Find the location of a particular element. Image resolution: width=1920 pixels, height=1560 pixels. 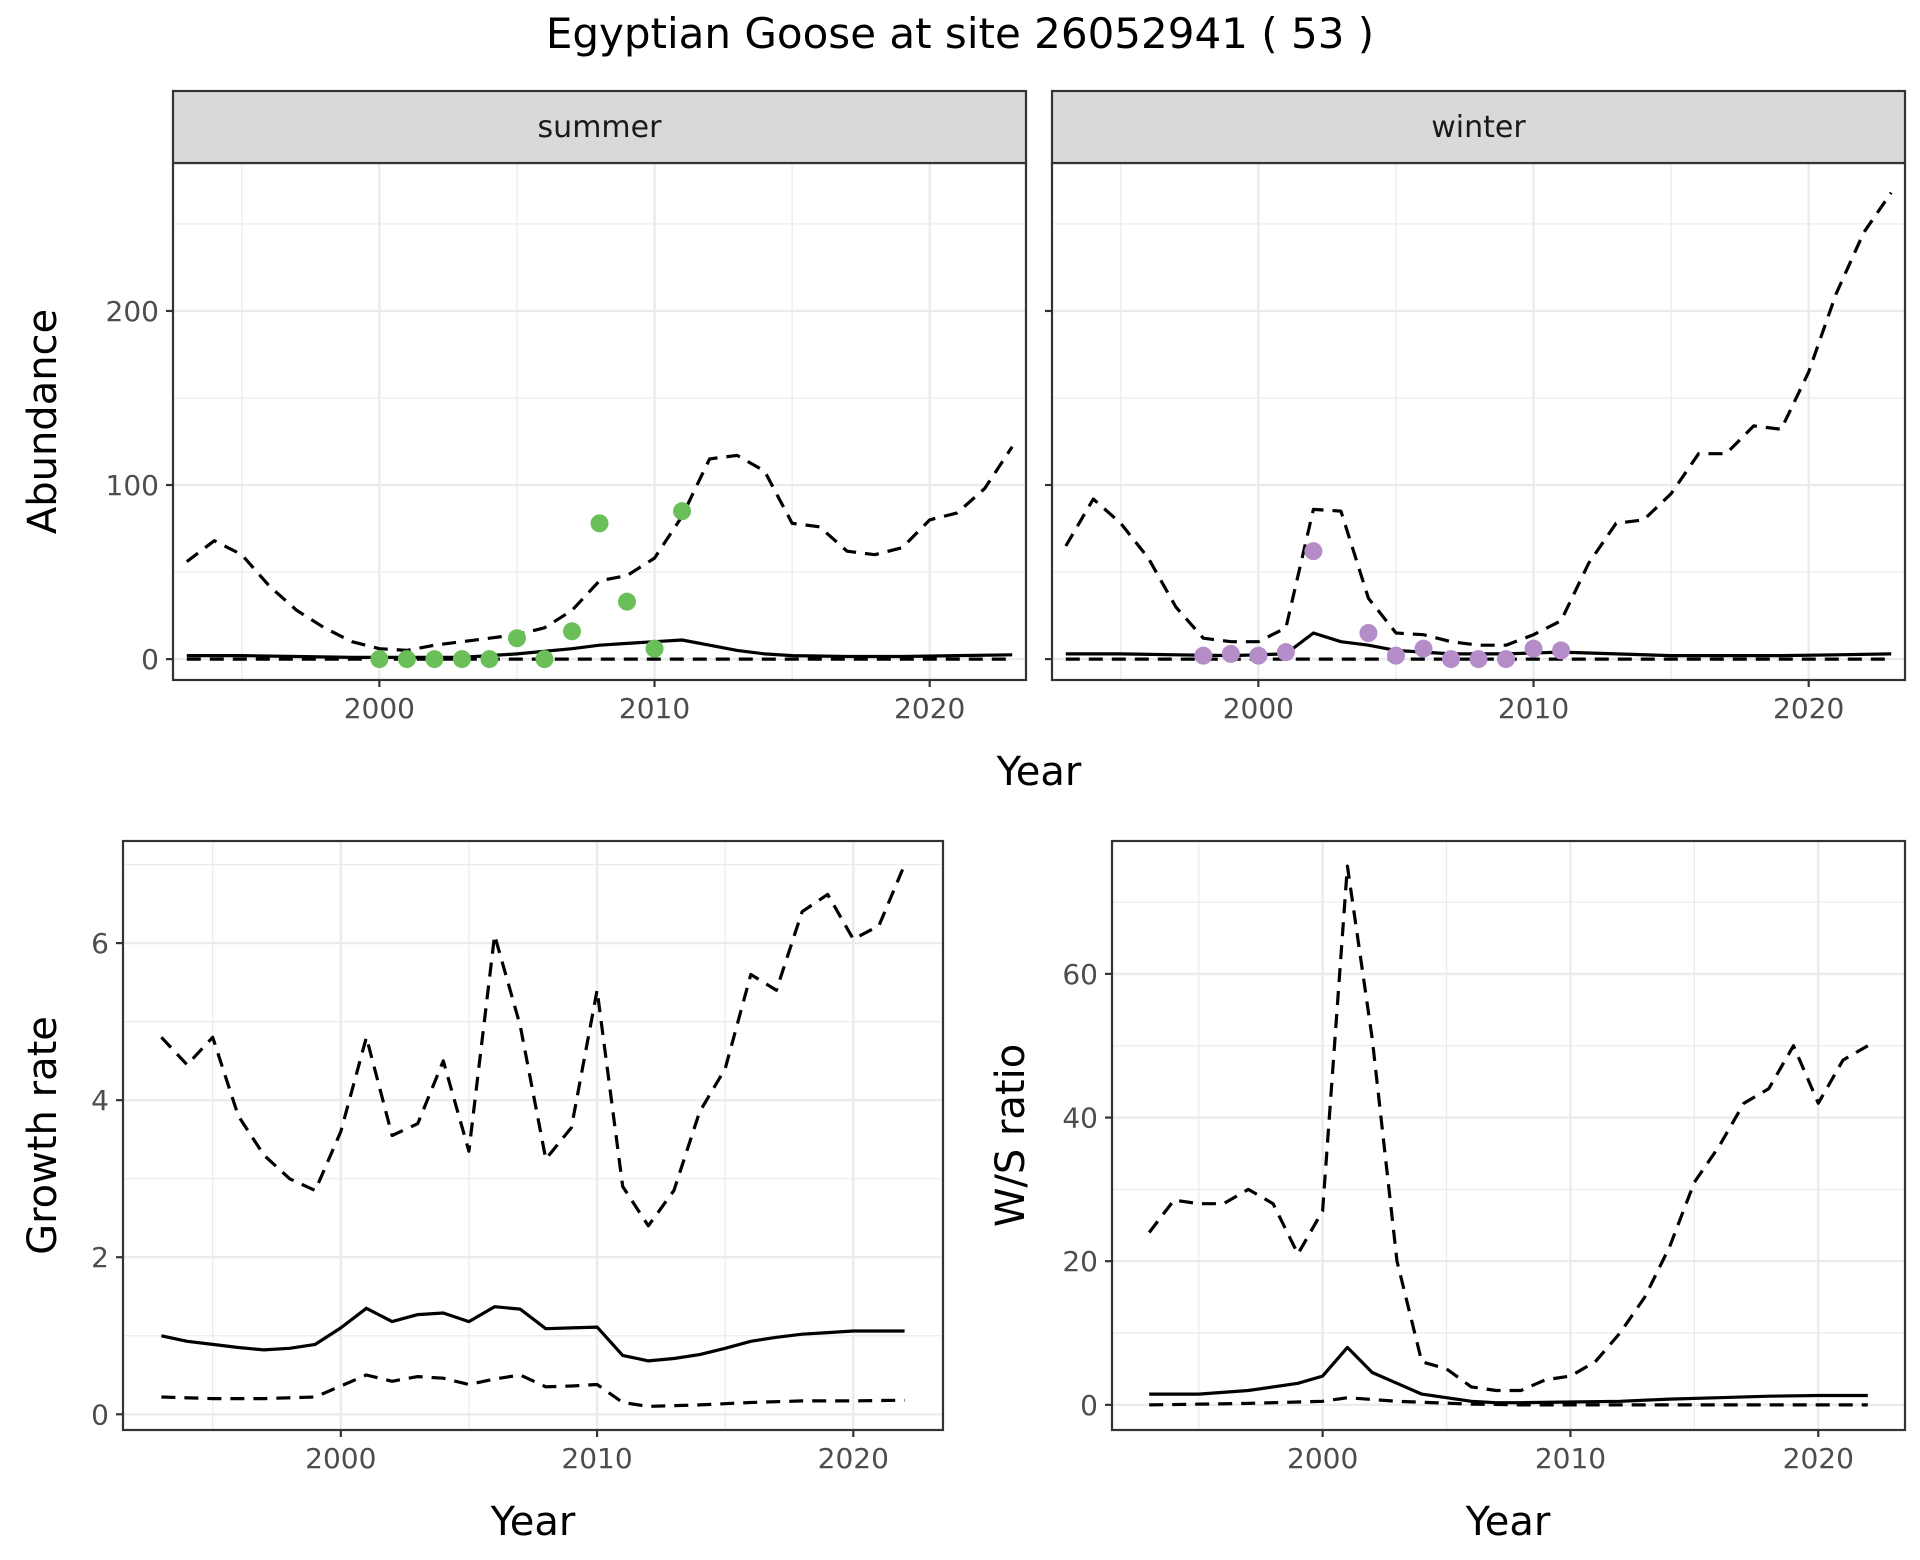

facet-label: summer is located at coordinates (600, 127).